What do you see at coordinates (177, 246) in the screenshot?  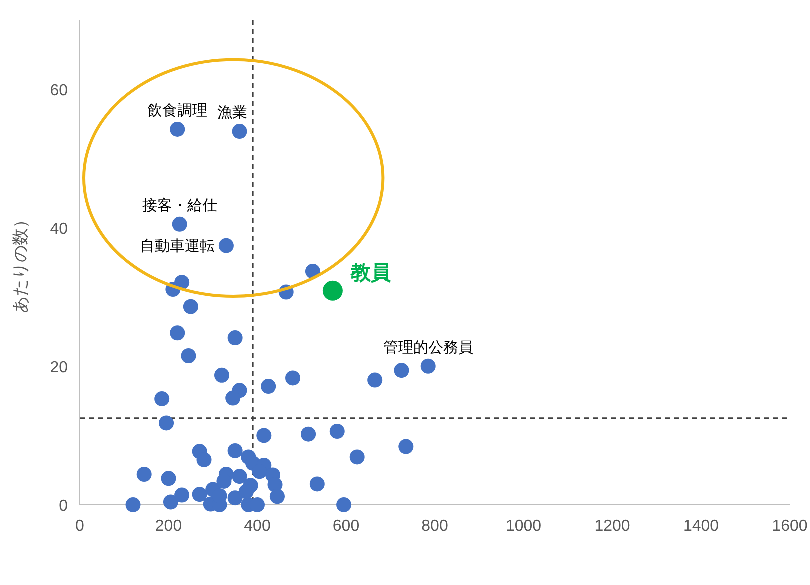 I see `annotation: 自動車運転` at bounding box center [177, 246].